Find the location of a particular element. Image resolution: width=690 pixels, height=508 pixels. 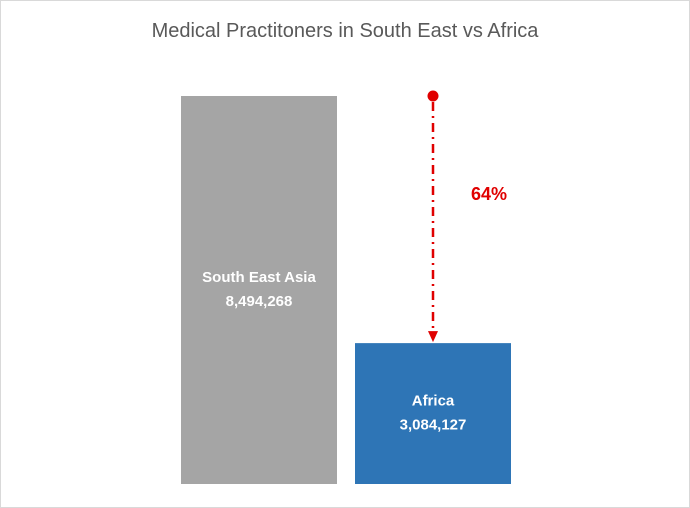

bar-africa is located at coordinates (433, 413).